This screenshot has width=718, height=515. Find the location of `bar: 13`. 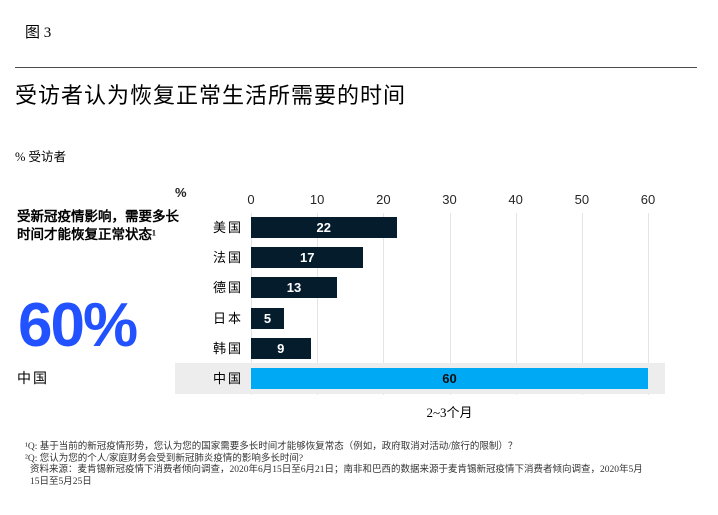

bar: 13 is located at coordinates (294, 288).